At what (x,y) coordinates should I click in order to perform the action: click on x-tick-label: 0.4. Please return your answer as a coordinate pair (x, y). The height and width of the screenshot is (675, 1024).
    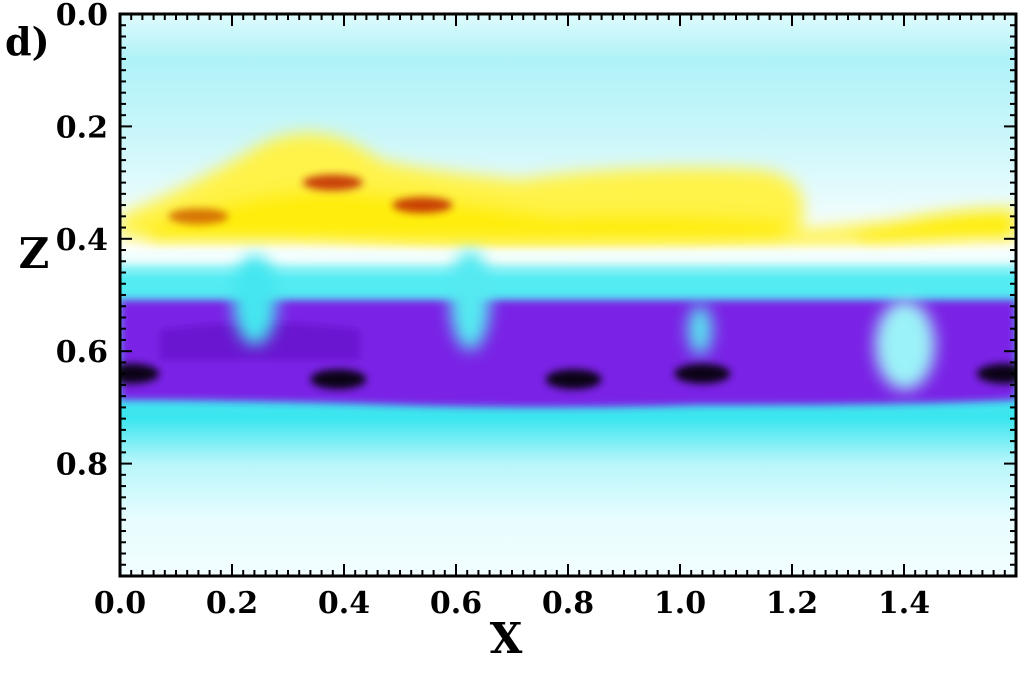
    Looking at the image, I should click on (344, 603).